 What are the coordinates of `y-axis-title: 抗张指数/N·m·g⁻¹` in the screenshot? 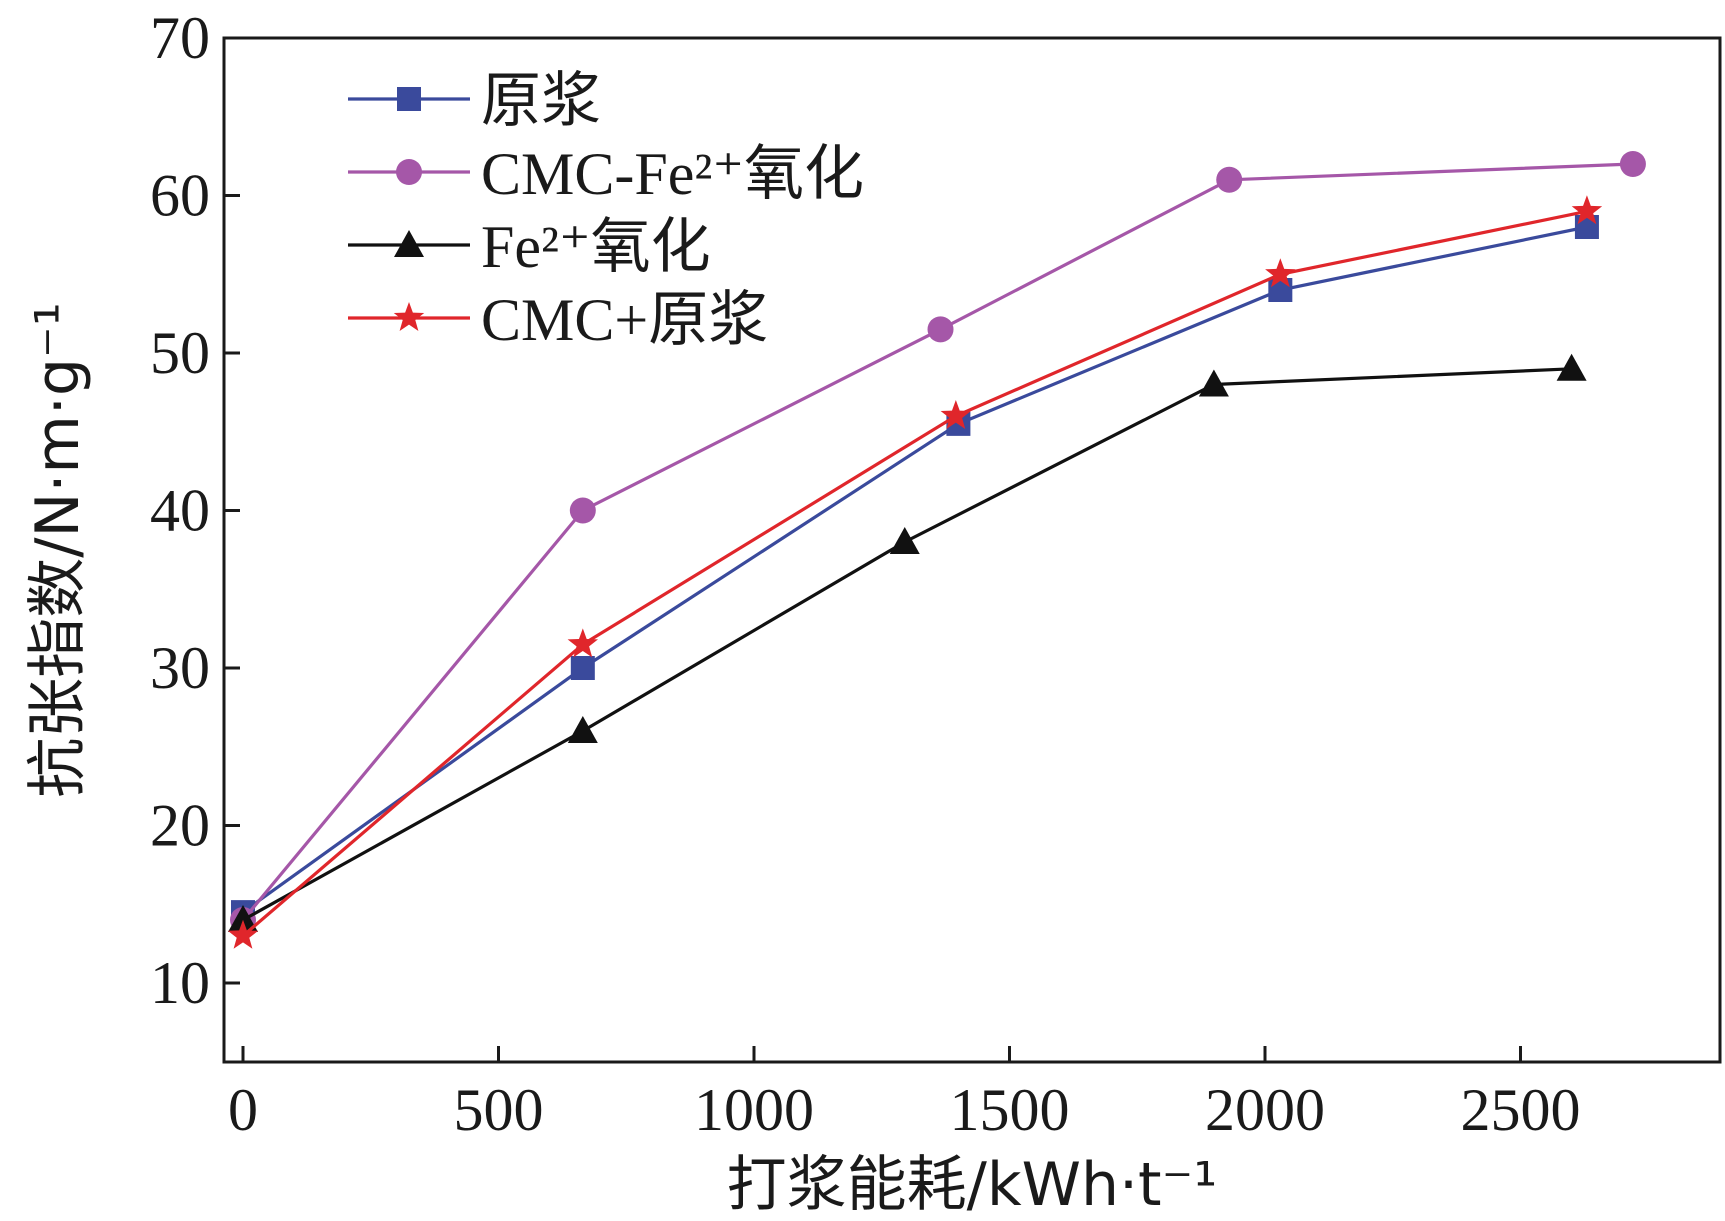 It's located at (58, 550).